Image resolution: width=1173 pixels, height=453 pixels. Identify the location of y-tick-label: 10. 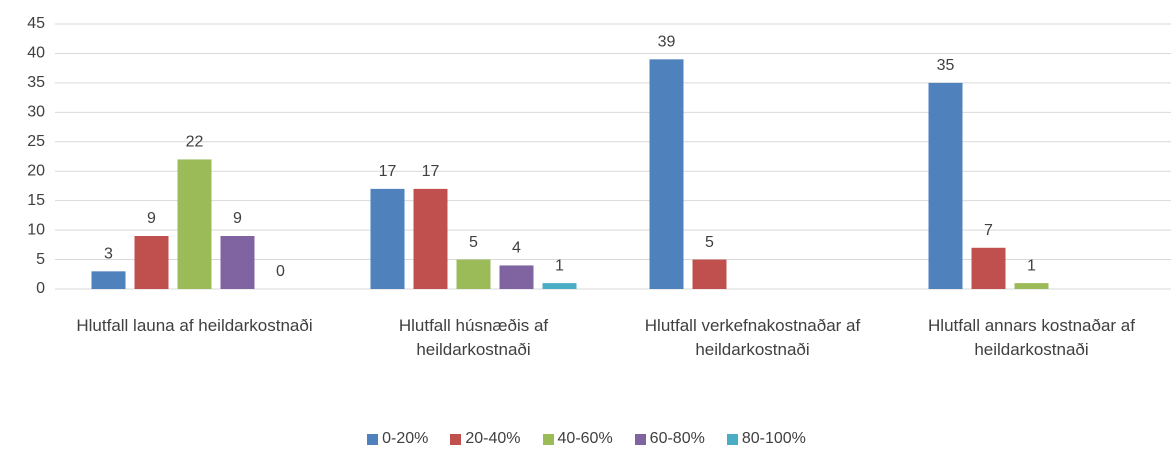
(36, 229).